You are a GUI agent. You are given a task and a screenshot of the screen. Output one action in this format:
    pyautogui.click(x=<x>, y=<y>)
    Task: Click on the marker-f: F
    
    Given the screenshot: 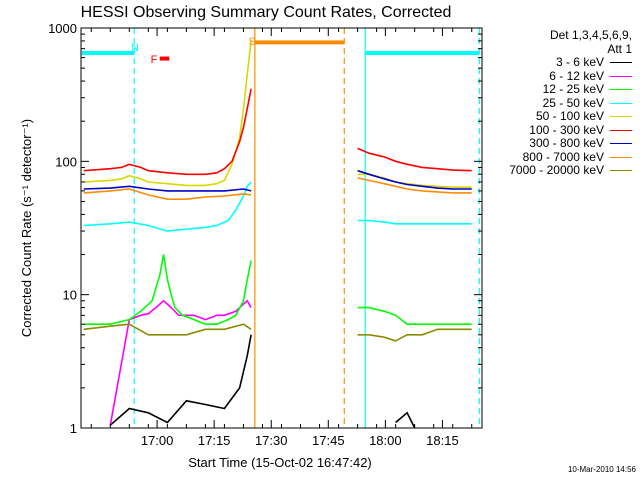 What is the action you would take?
    pyautogui.click(x=154, y=60)
    